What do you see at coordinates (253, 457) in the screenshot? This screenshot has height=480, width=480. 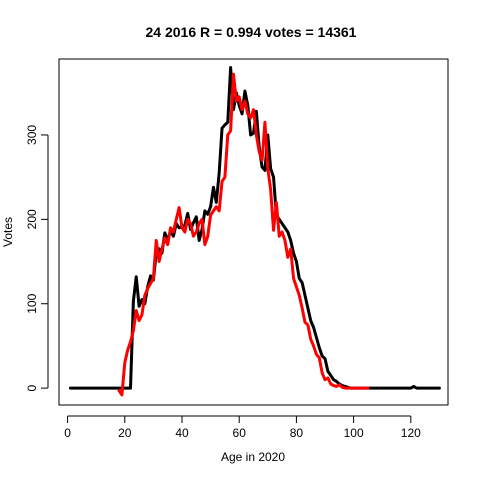 I see `x-axis-label: Age in 2020` at bounding box center [253, 457].